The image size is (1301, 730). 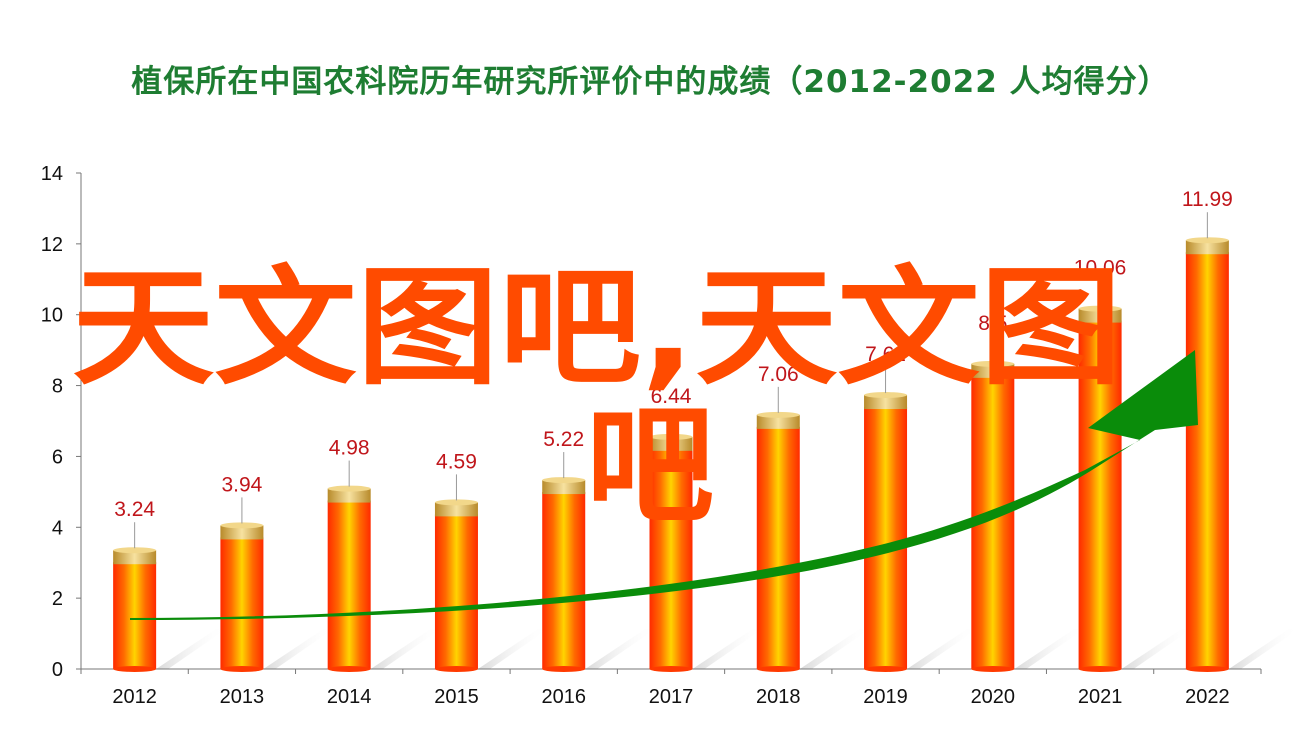 I want to click on data-label: 6.44, so click(x=671, y=396).